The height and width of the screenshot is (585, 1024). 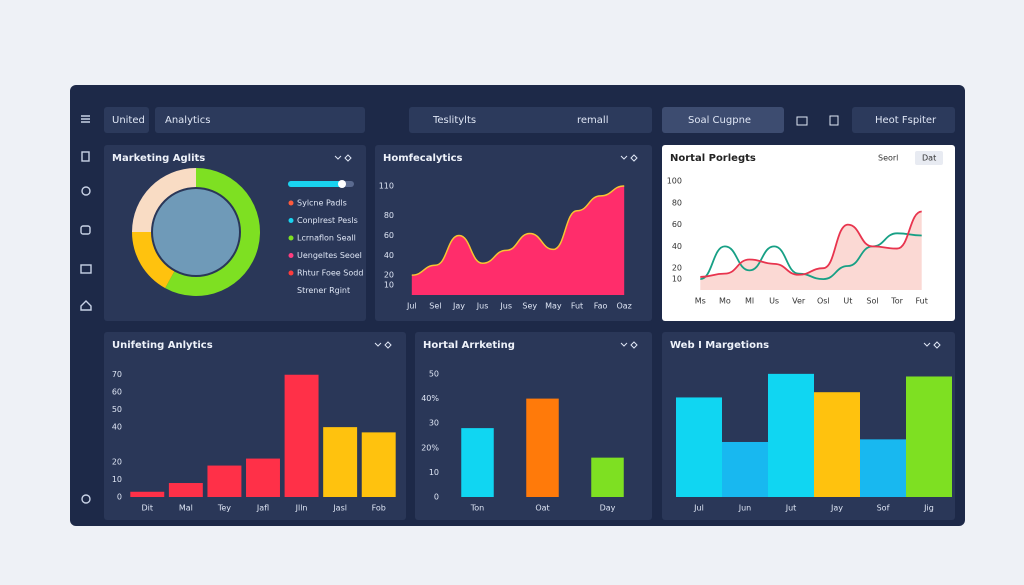 What do you see at coordinates (86, 191) in the screenshot?
I see `user-icon` at bounding box center [86, 191].